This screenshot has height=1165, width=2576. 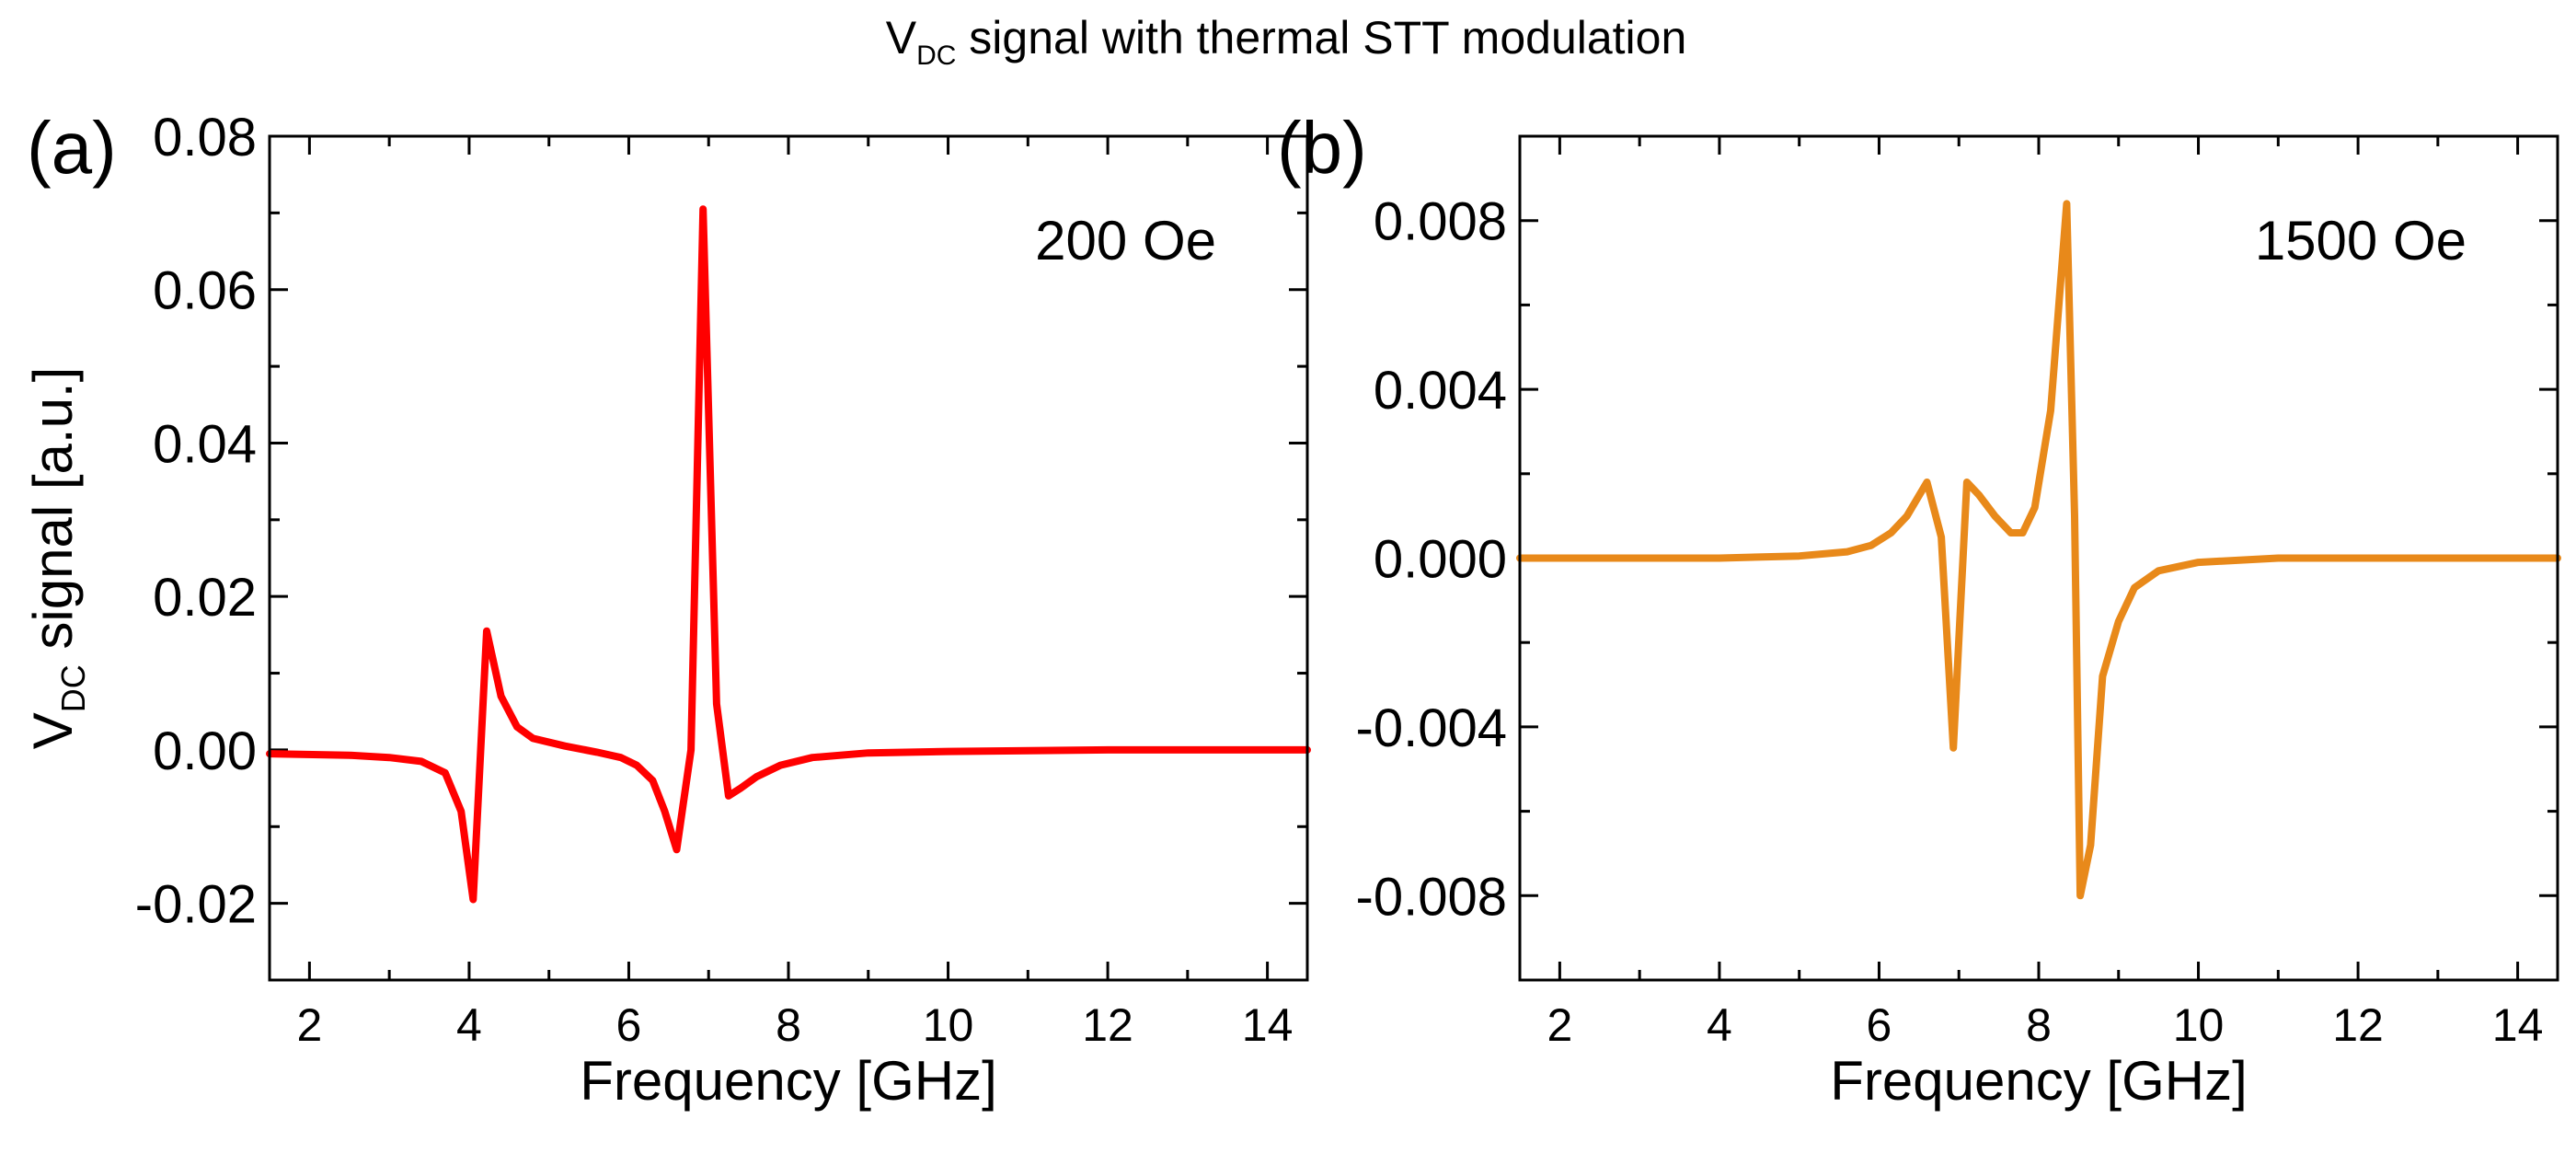 What do you see at coordinates (936, 55) in the screenshot?
I see `figure-title-subscript: DC` at bounding box center [936, 55].